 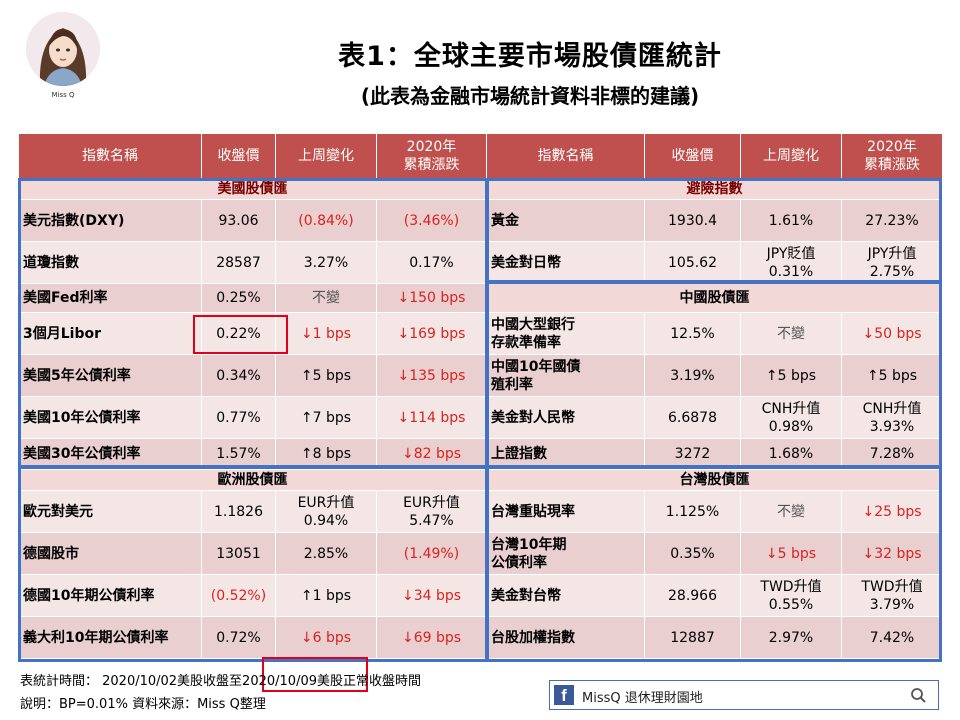 I want to click on col-header-name: 指數名稱, so click(x=110, y=156).